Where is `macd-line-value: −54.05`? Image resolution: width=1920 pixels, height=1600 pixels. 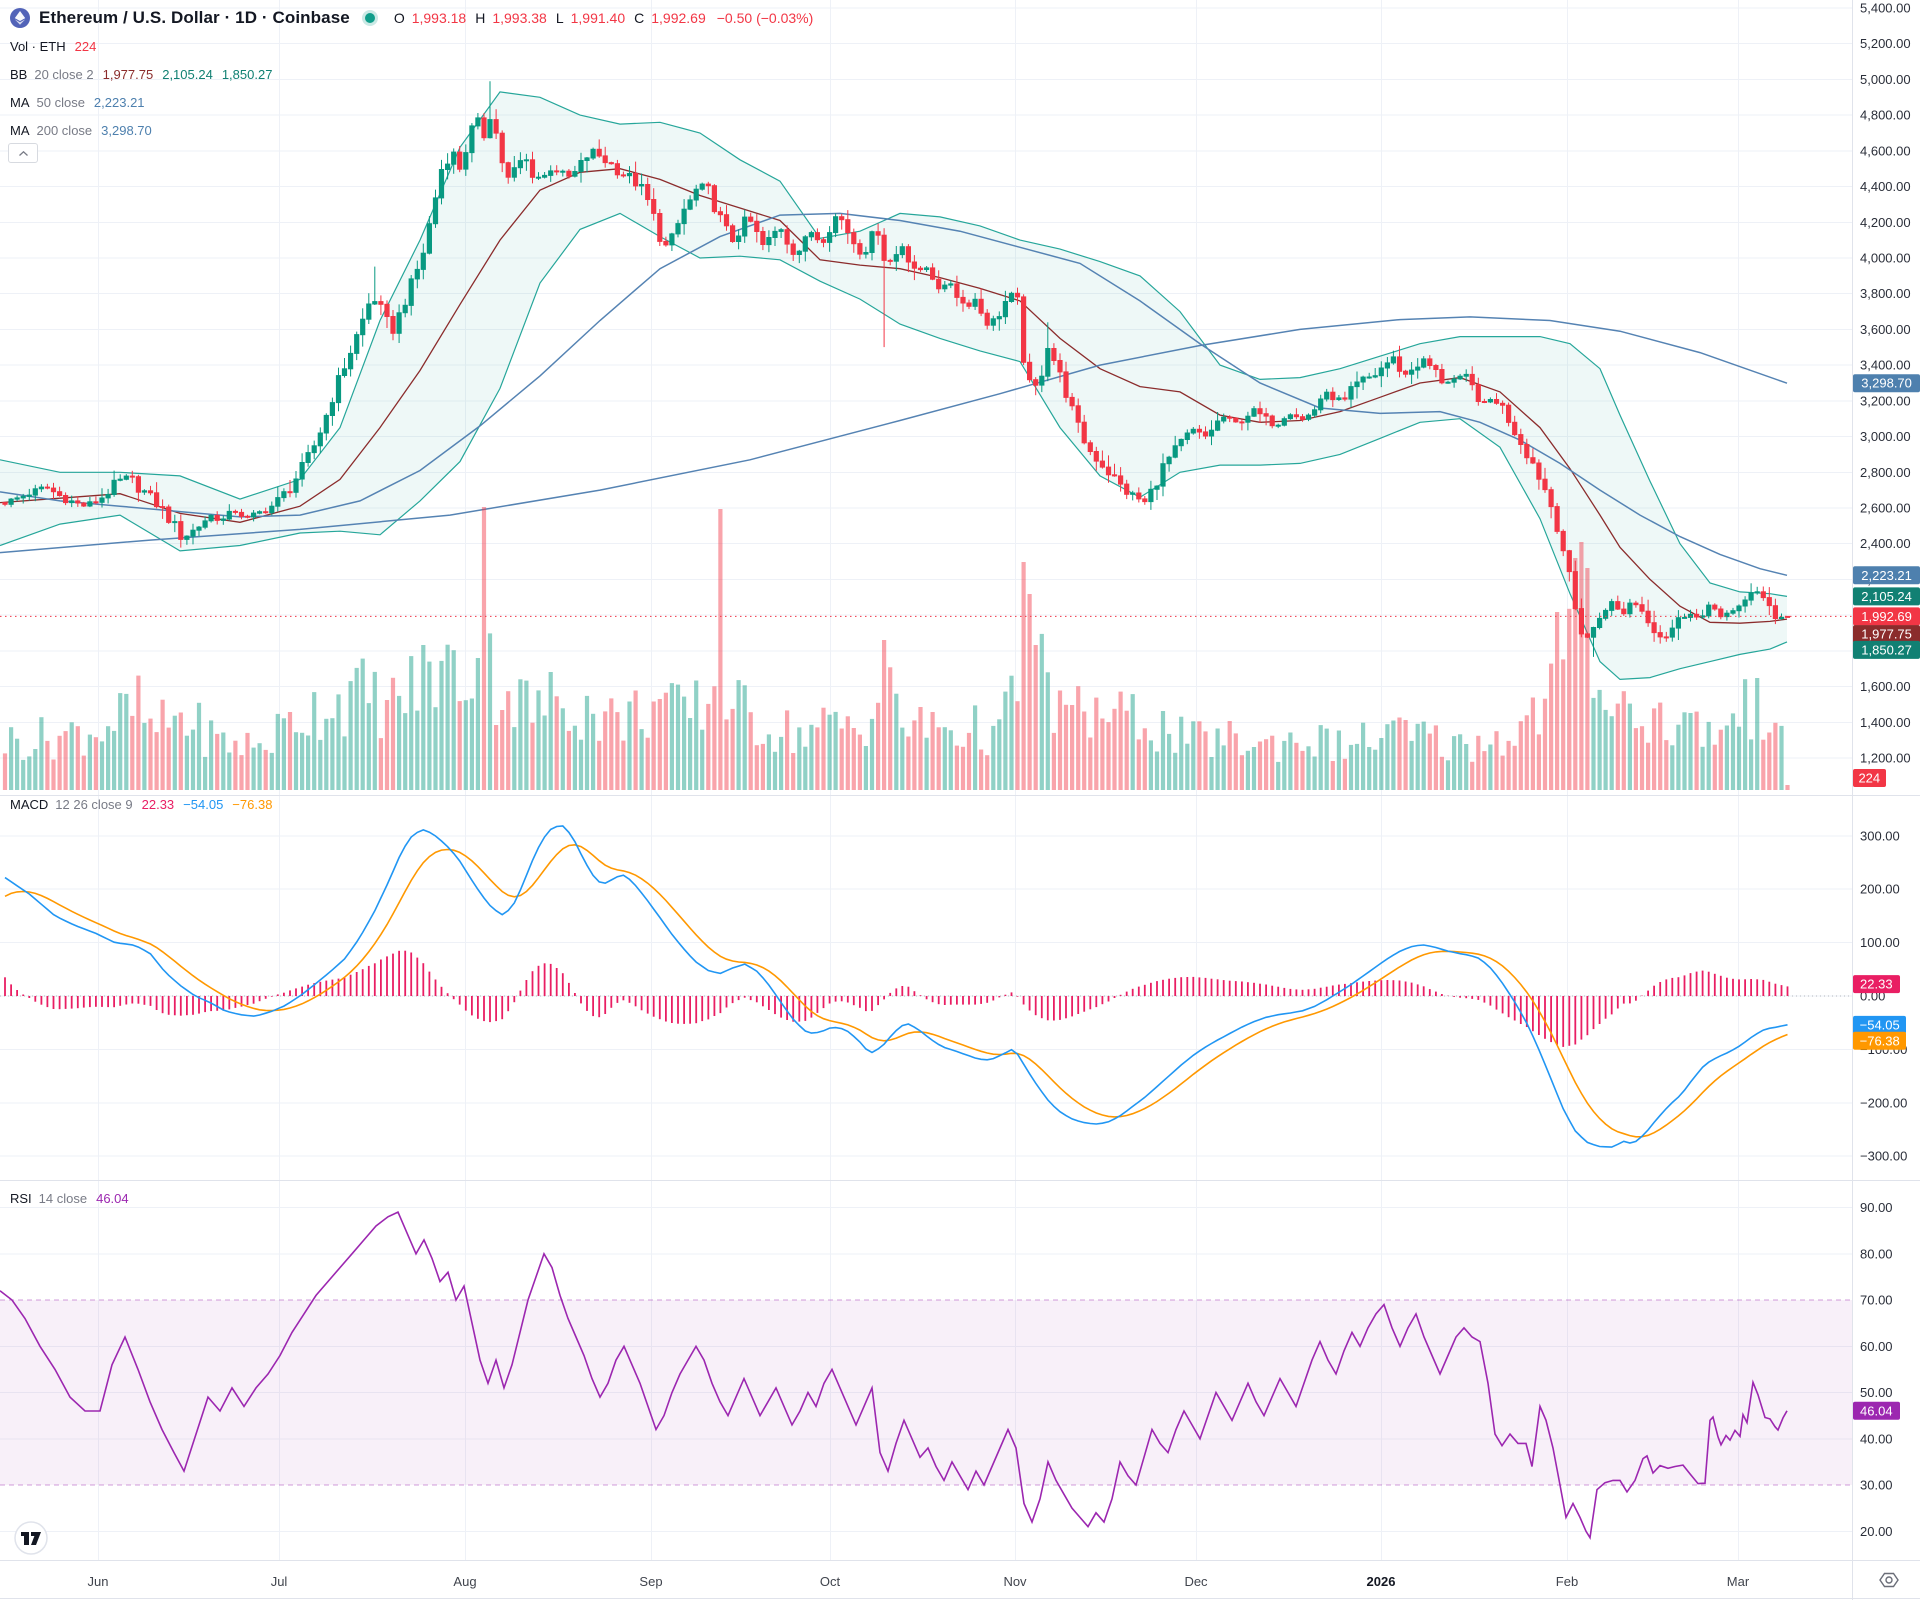
macd-line-value: −54.05 is located at coordinates (203, 804).